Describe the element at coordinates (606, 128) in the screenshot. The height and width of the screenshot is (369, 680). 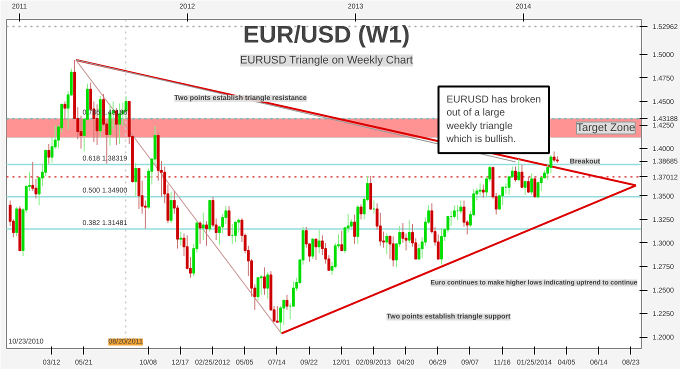
I see `band-label: Target Zone` at that location.